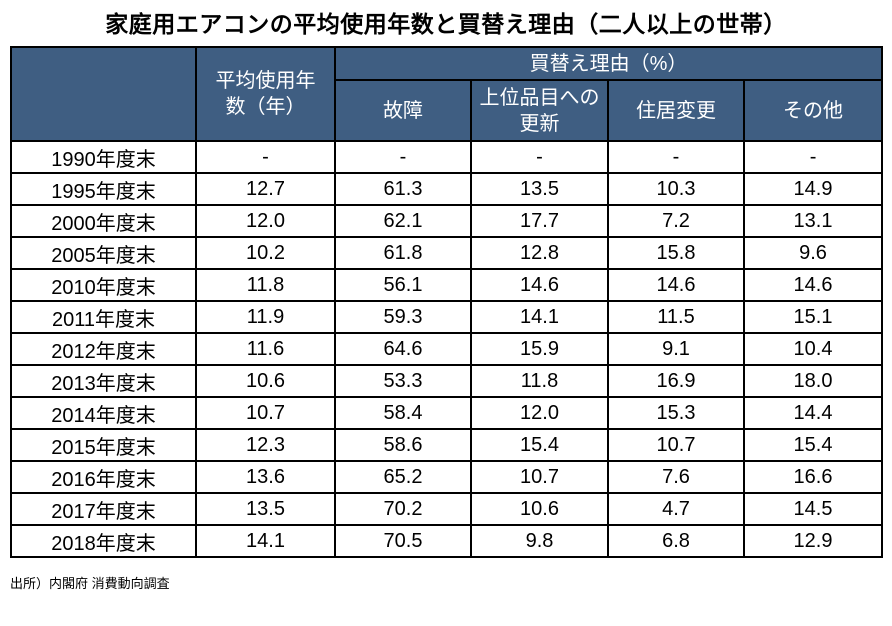 This screenshot has width=892, height=626. What do you see at coordinates (265, 189) in the screenshot?
I see `avg-years-cell: 12.7` at bounding box center [265, 189].